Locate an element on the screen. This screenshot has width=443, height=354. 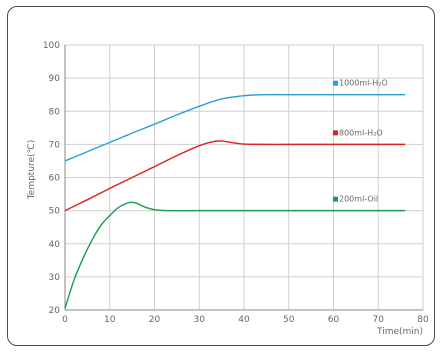
x-tick-label: 20 is located at coordinates (155, 320).